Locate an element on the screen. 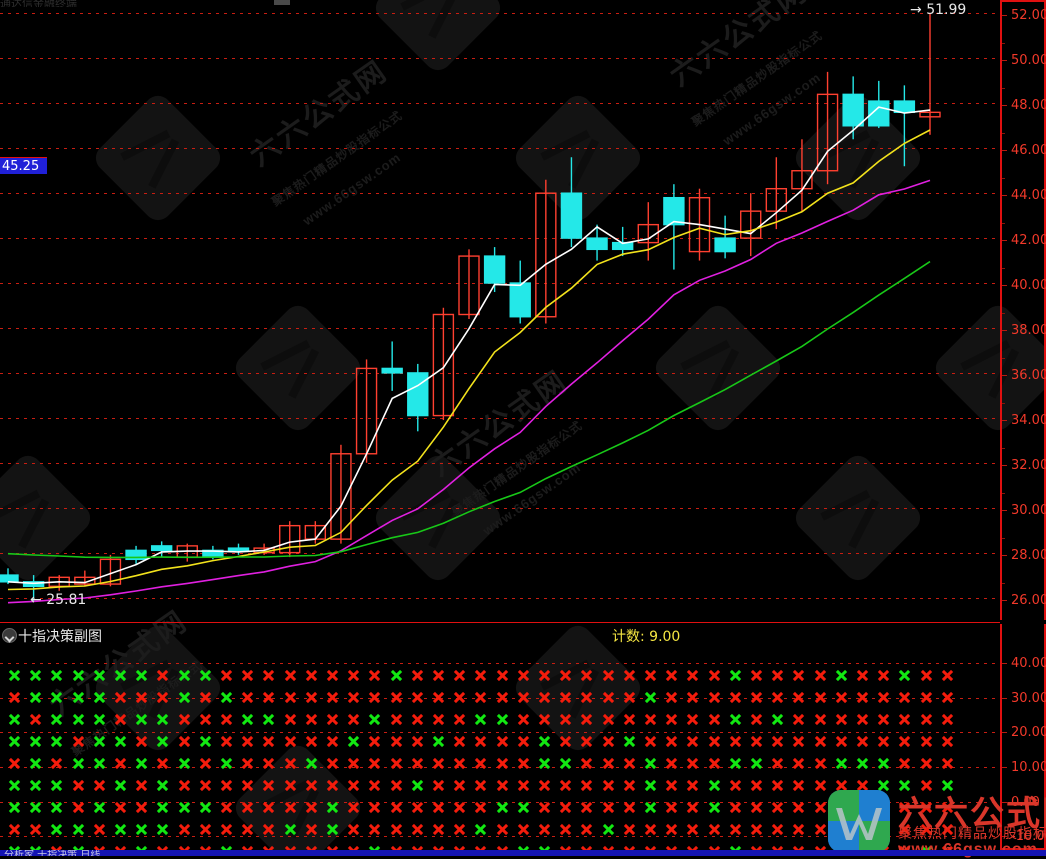 Image resolution: width=1046 pixels, height=859 pixels. low-price-value: 25.81 is located at coordinates (66, 600).